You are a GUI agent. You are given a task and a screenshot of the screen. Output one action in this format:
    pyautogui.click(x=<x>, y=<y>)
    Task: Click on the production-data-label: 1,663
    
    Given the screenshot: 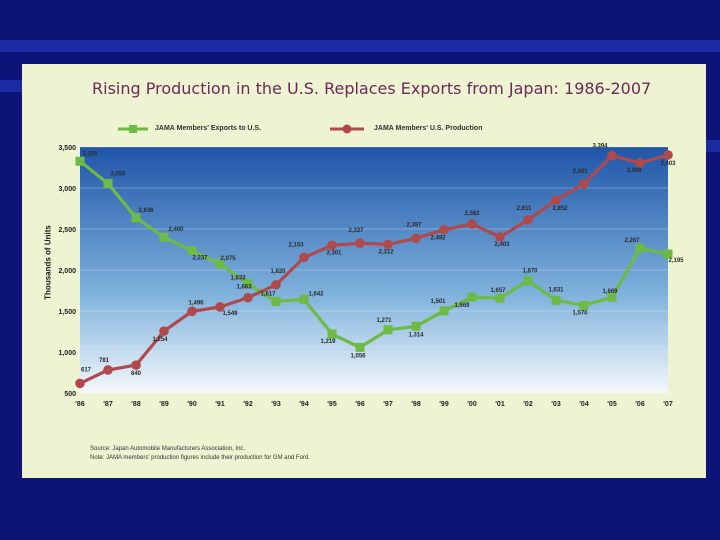 What is the action you would take?
    pyautogui.click(x=244, y=288)
    